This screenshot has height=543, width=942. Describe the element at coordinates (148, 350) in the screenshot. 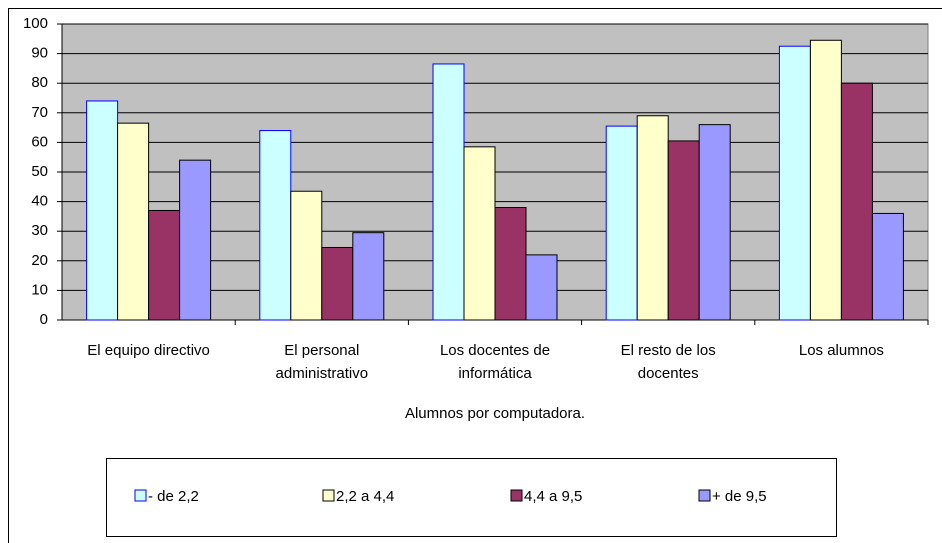

I see `x-tick-label: El equipo directivo` at that location.